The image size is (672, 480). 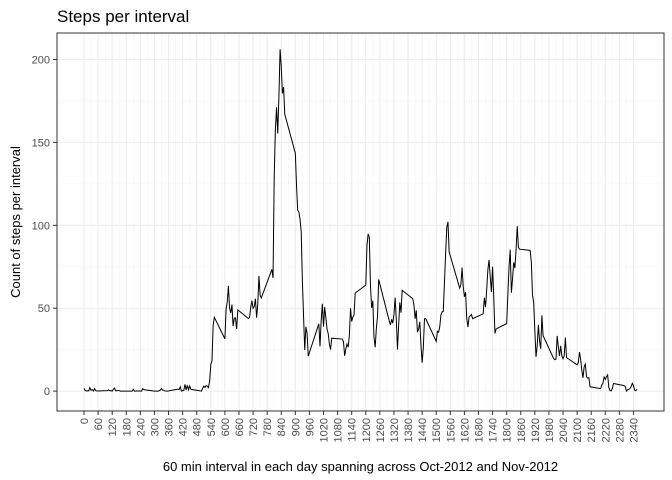 I want to click on x-tick-label: 840, so click(x=282, y=427).